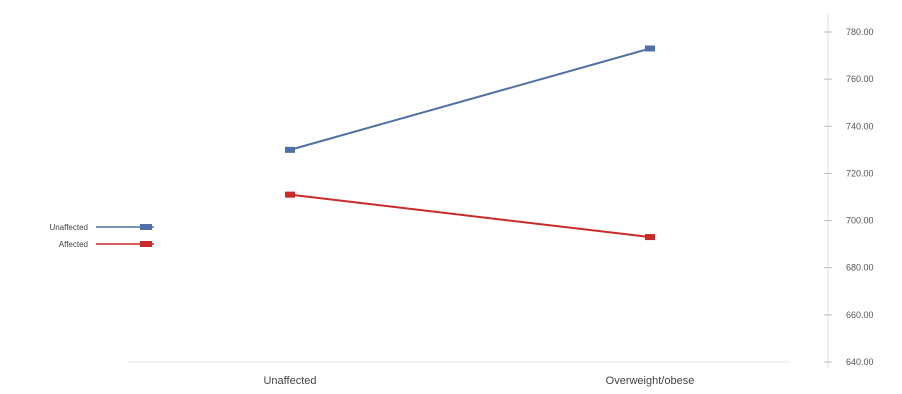  What do you see at coordinates (860, 268) in the screenshot?
I see `y-tick-label: 680.00` at bounding box center [860, 268].